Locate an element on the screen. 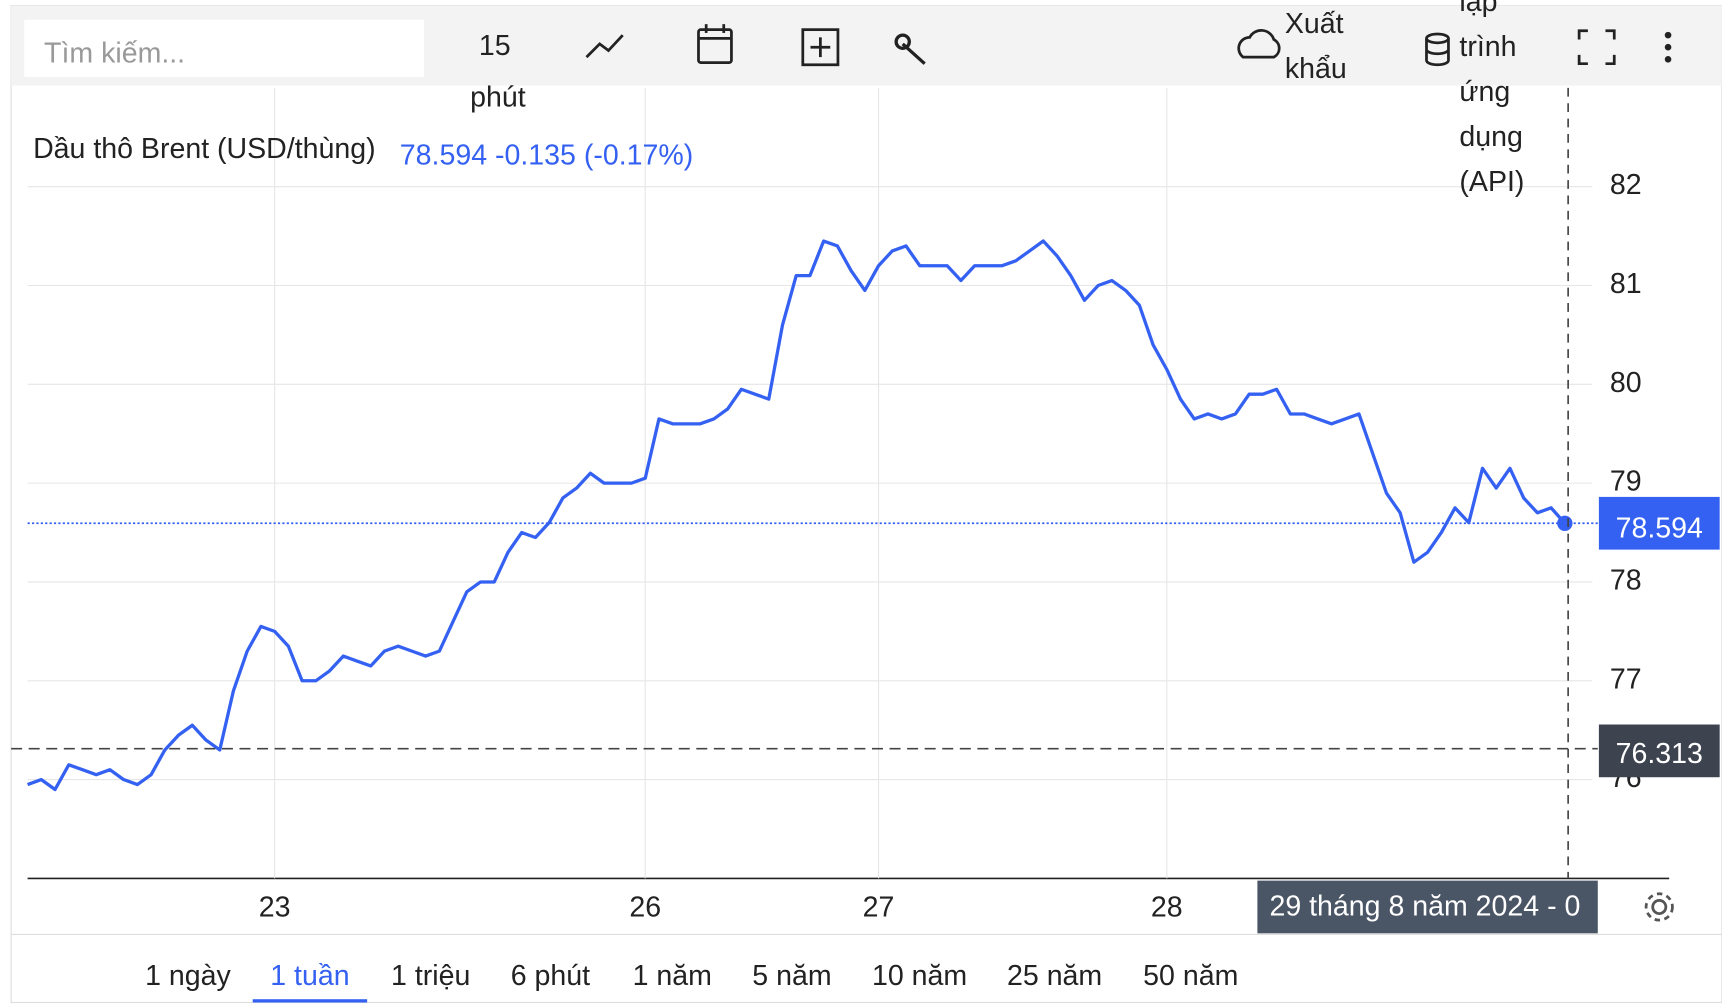 The width and height of the screenshot is (1722, 1008). export-line: khẩu is located at coordinates (1316, 69).